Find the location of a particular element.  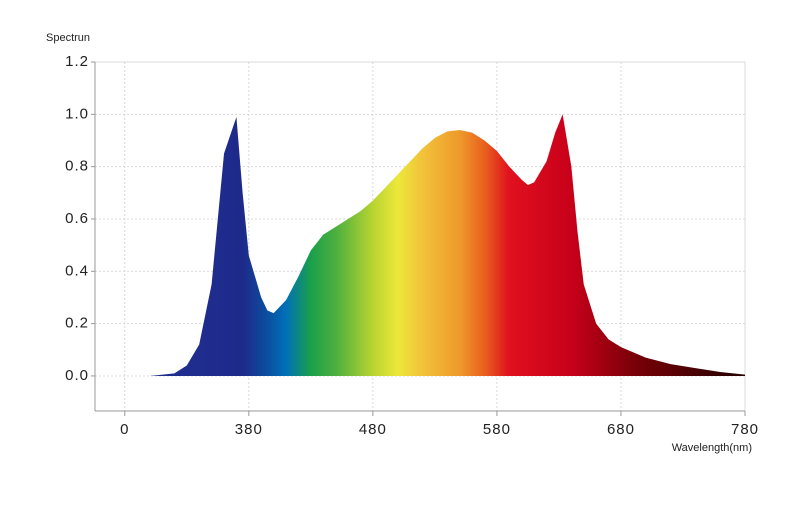

y-tick-label: 1.0 is located at coordinates (77, 113).